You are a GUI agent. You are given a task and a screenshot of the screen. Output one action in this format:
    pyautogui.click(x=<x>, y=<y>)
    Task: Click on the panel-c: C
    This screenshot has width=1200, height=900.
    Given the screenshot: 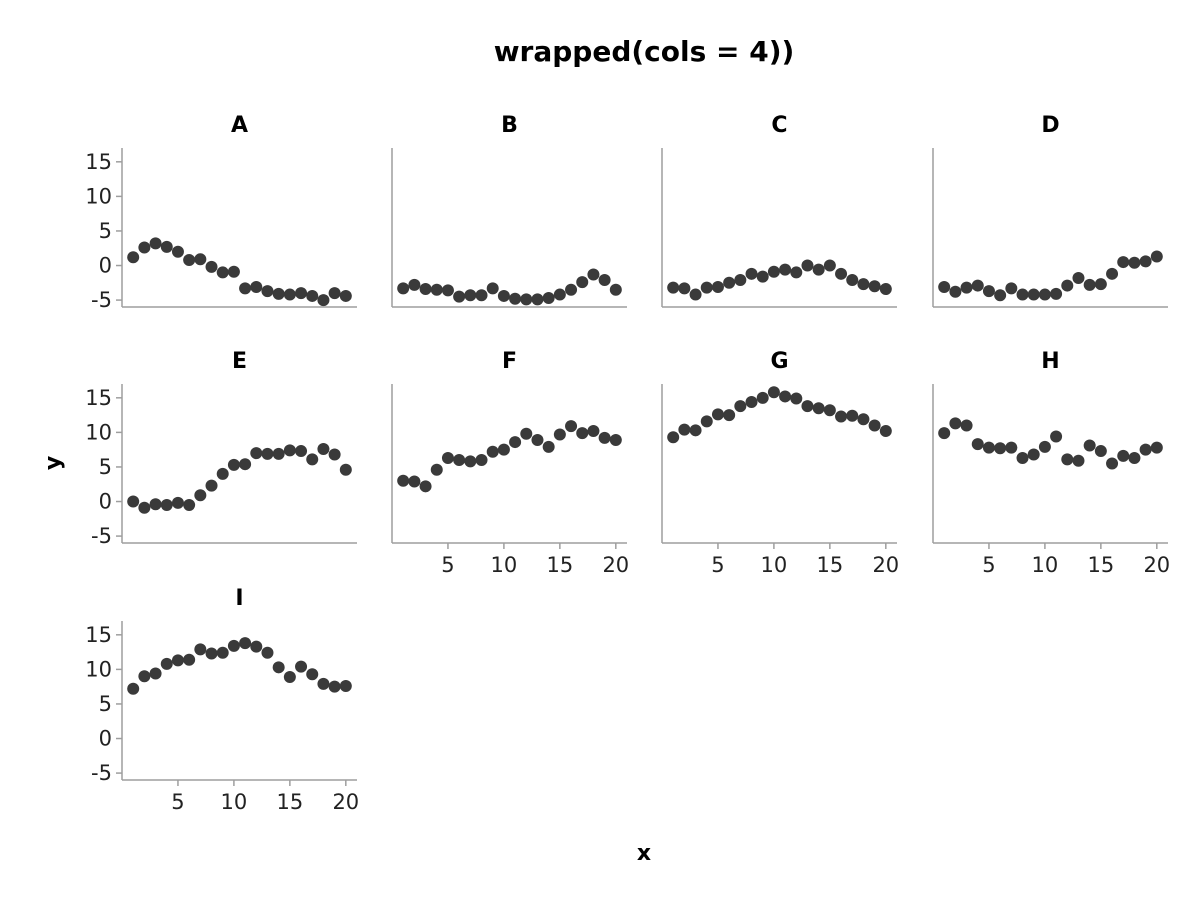 What is the action you would take?
    pyautogui.click(x=779, y=210)
    